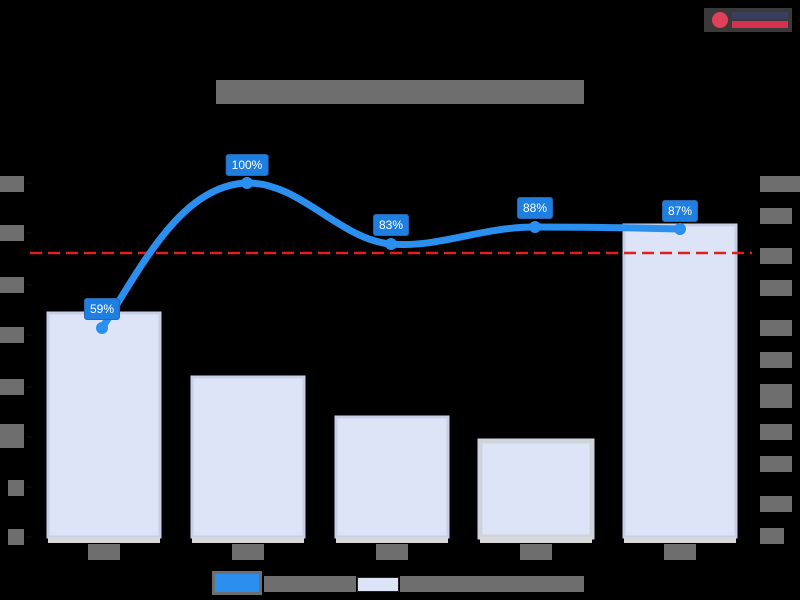  What do you see at coordinates (760, 15) in the screenshot?
I see `logo-text-line1` at bounding box center [760, 15].